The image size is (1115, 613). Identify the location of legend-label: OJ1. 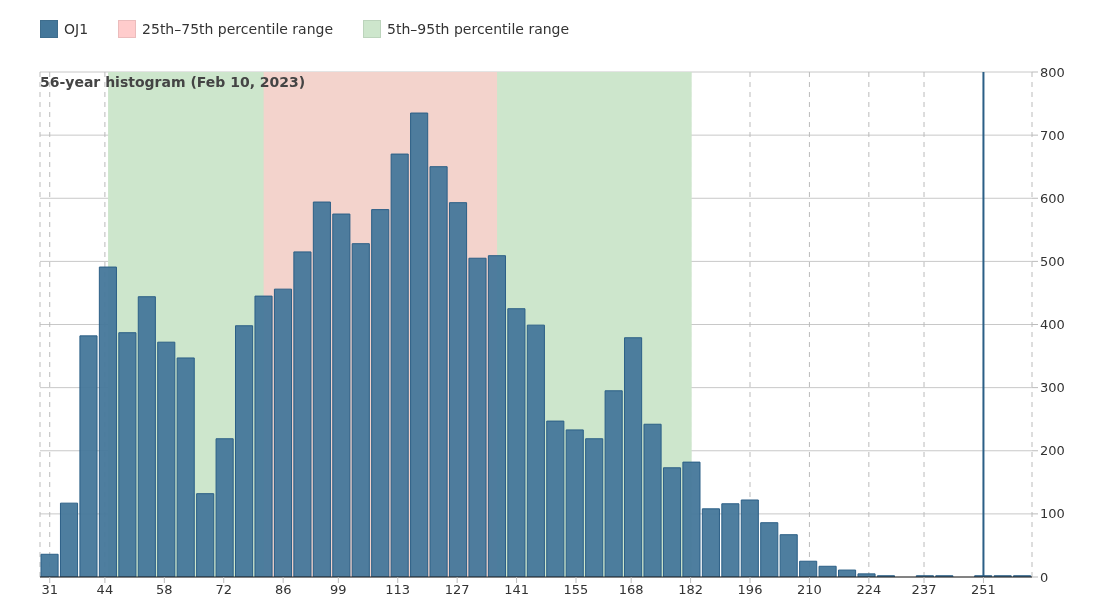
(76, 29).